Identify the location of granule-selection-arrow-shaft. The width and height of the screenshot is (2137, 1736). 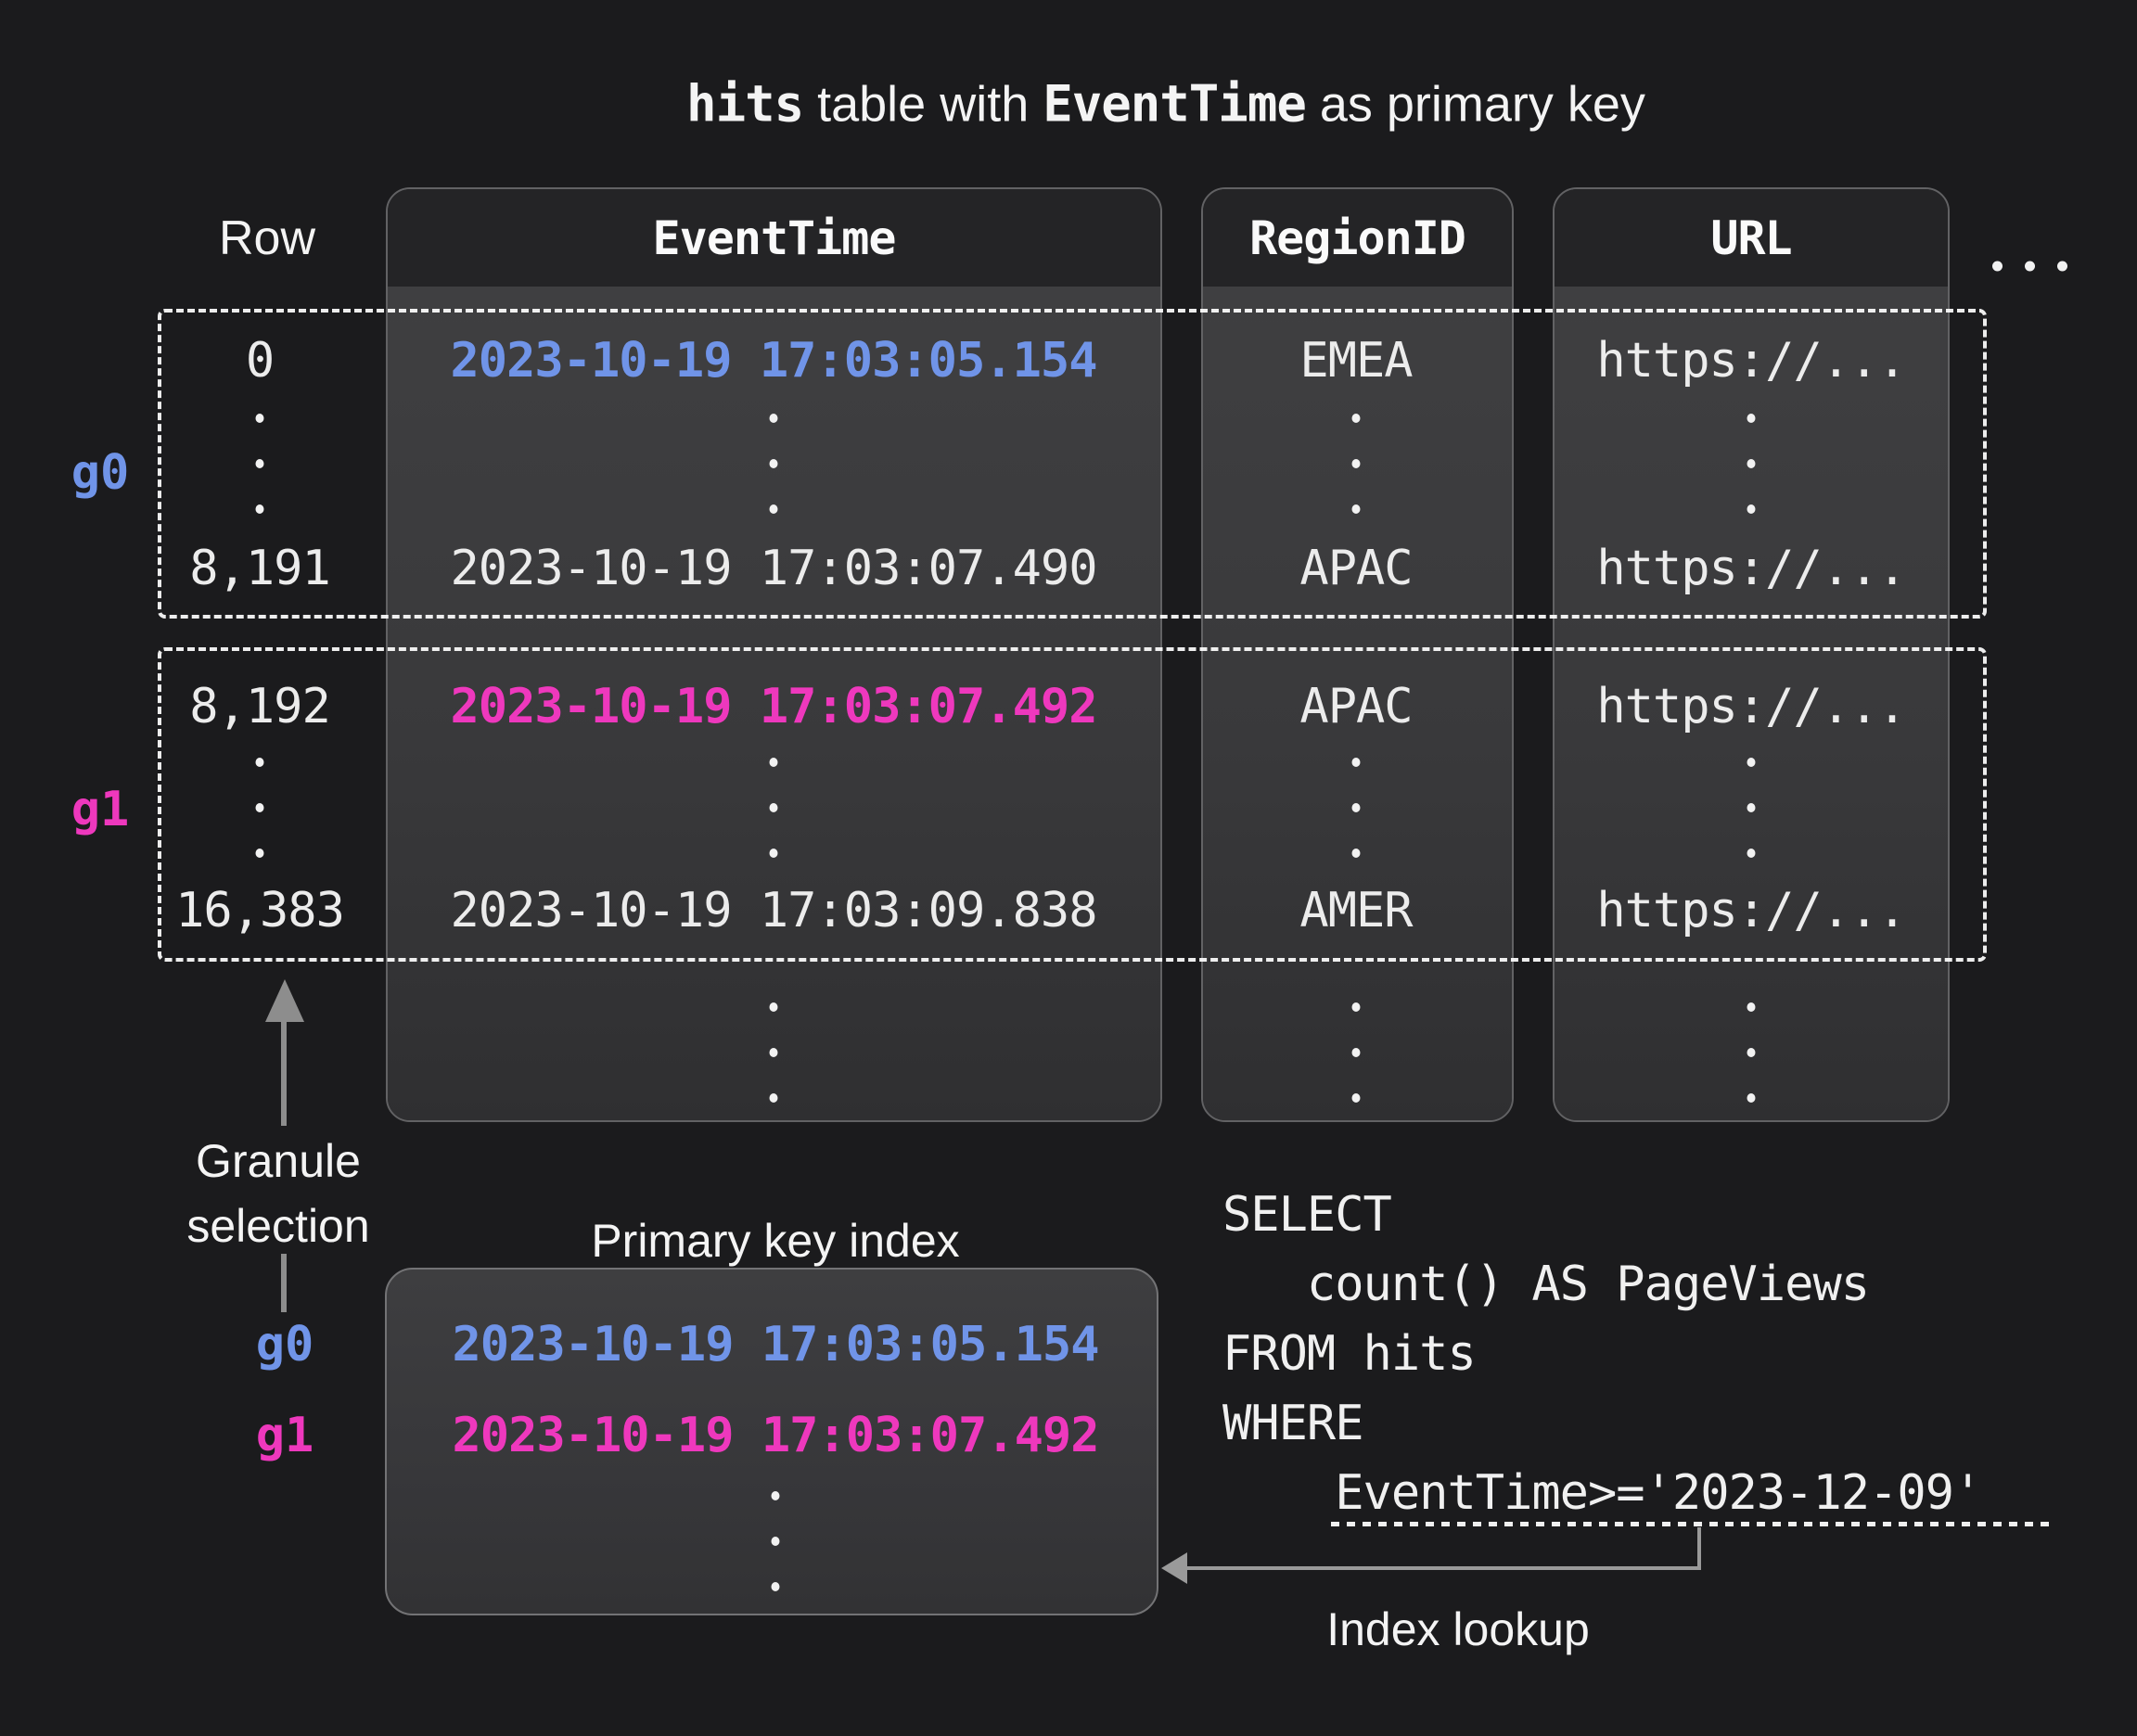
(284, 1072).